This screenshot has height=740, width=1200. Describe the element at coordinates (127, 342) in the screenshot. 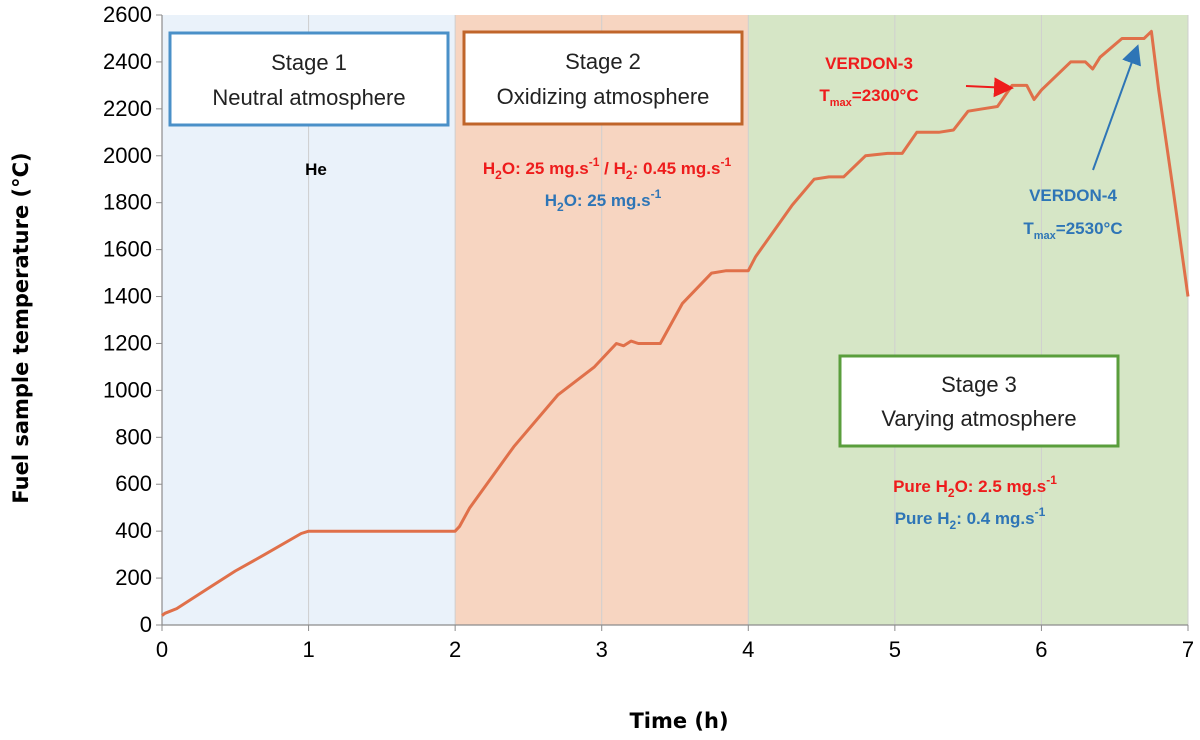

I see `y-tick-label: 1200` at that location.